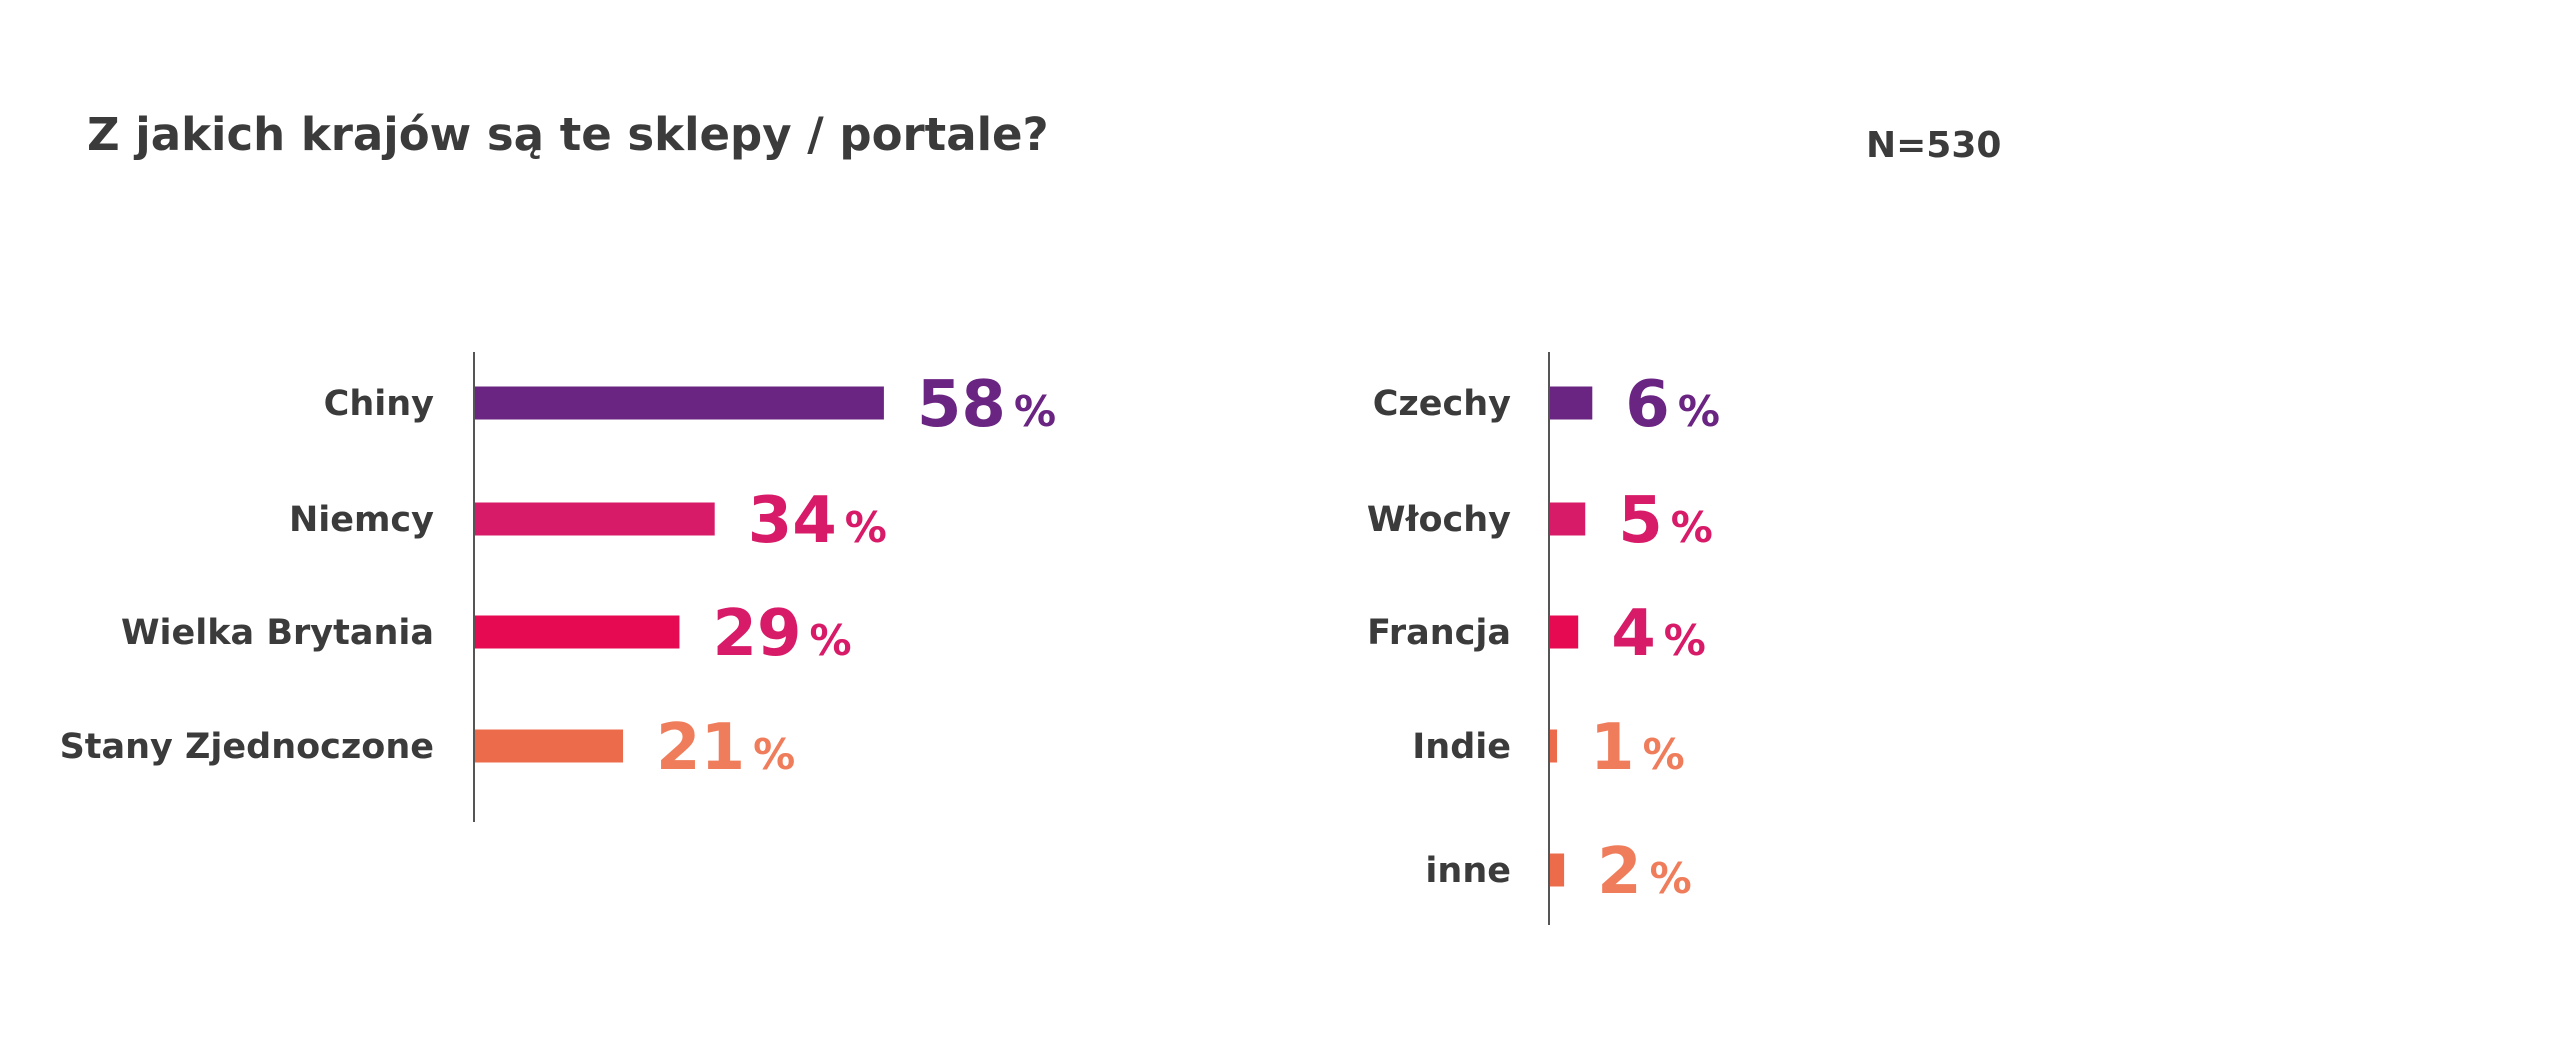 This screenshot has height=1046, width=2560. What do you see at coordinates (1665, 521) in the screenshot?
I see `data-label: 5%` at bounding box center [1665, 521].